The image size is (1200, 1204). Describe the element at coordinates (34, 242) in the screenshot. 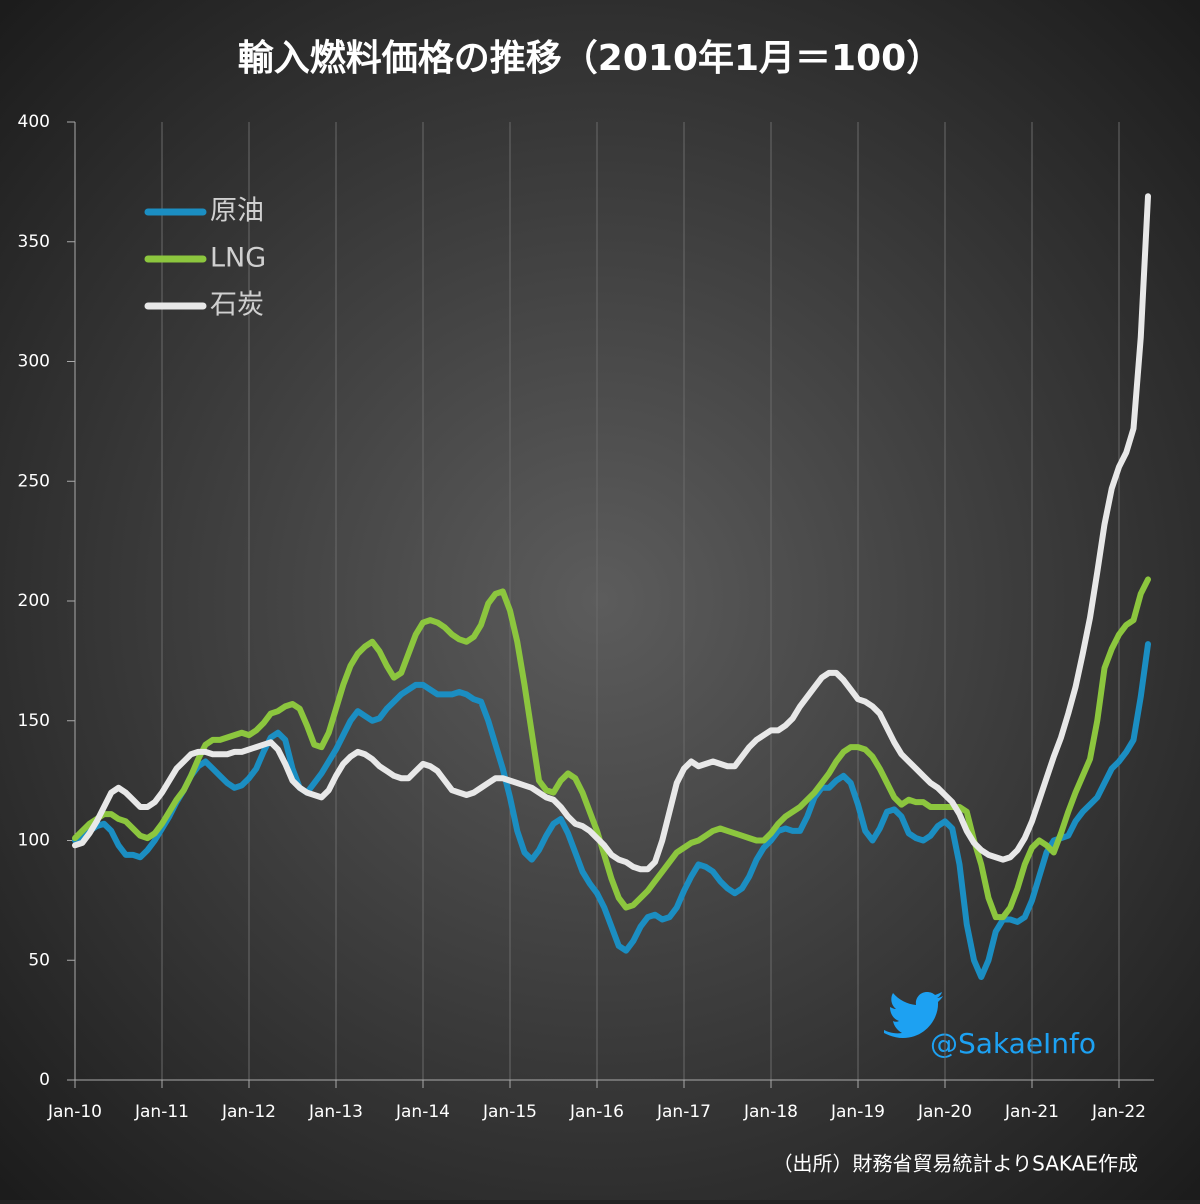

I see `y-tick-label: 350` at that location.